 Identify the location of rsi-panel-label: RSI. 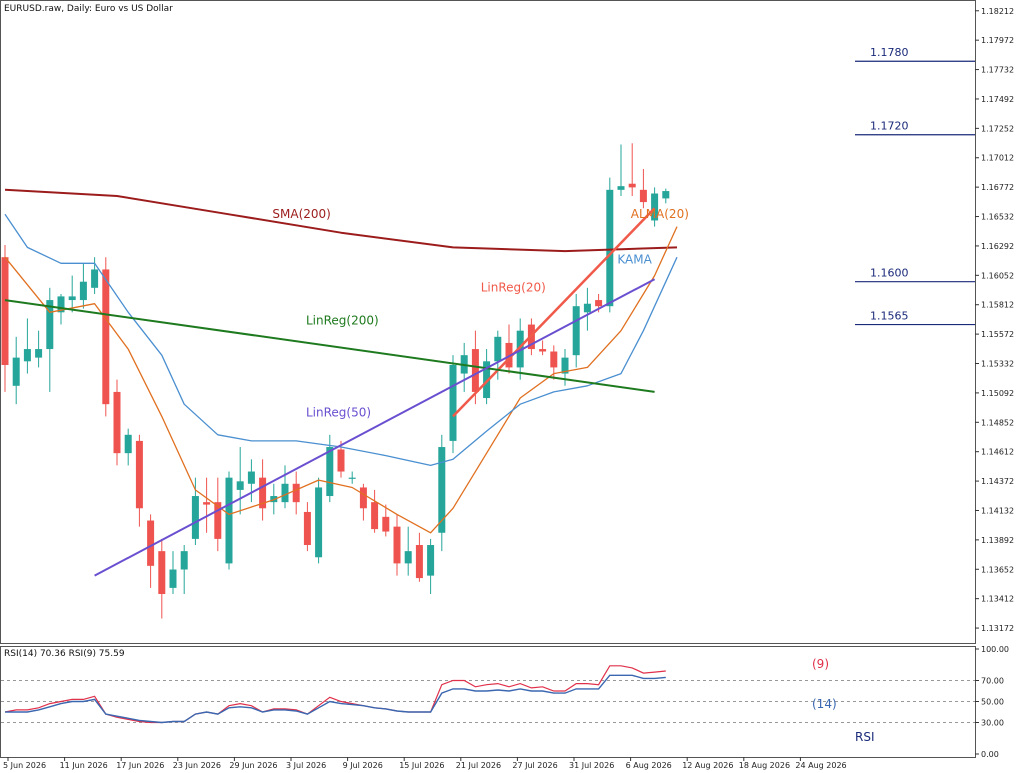
(865, 737).